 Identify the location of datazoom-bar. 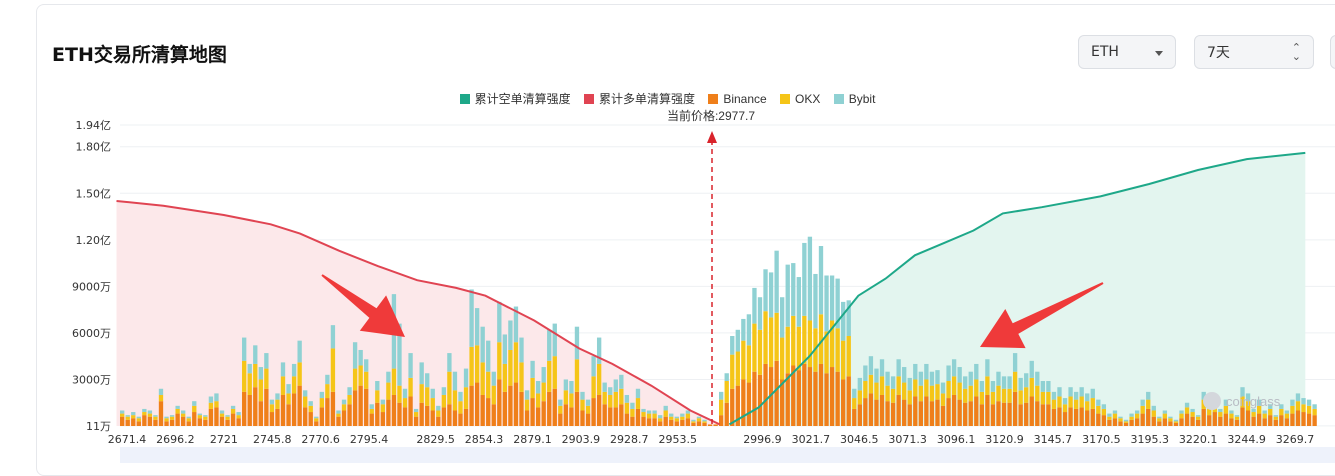
(727, 455).